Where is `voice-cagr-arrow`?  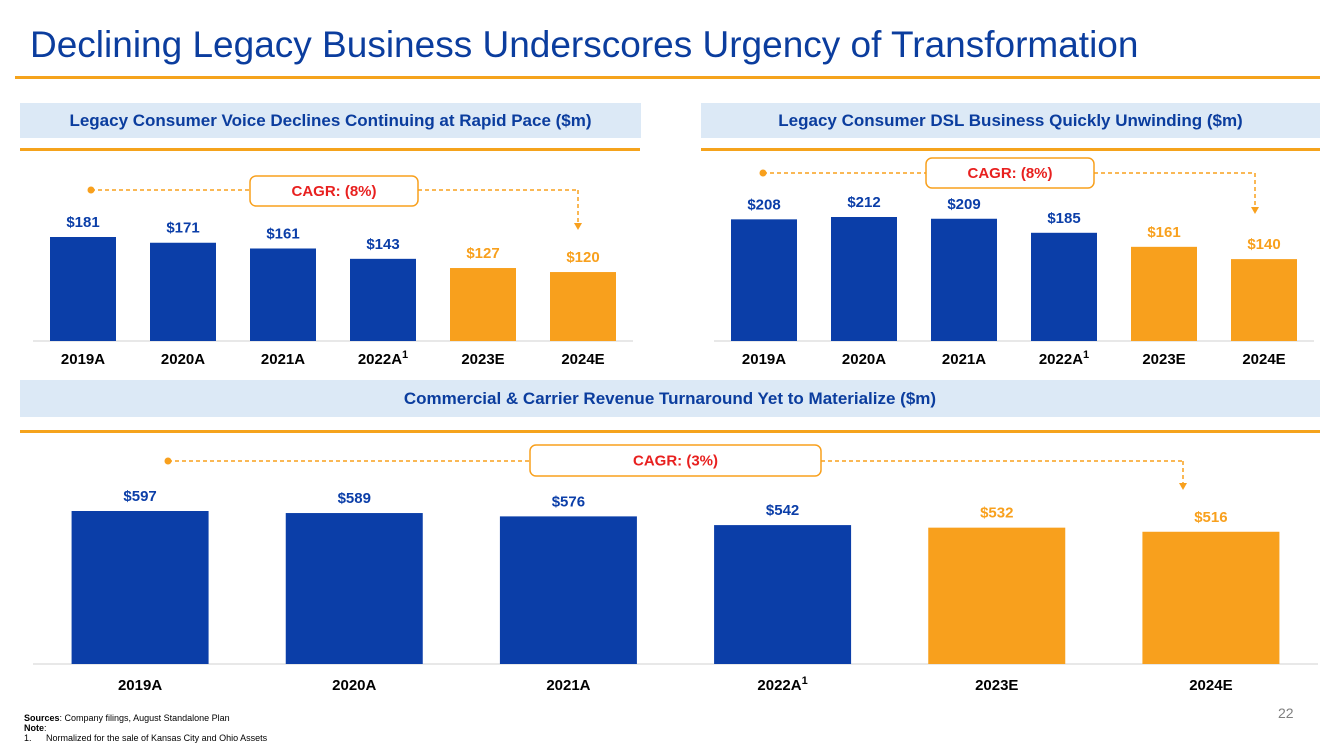 voice-cagr-arrow is located at coordinates (578, 226).